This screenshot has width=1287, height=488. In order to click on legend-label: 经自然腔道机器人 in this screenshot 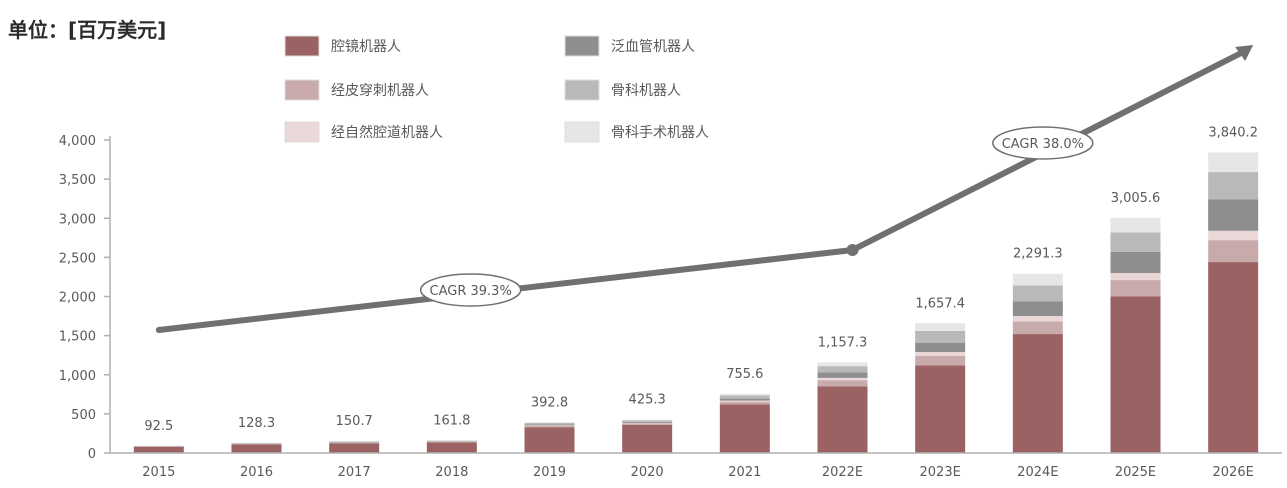, I will do `click(387, 132)`.